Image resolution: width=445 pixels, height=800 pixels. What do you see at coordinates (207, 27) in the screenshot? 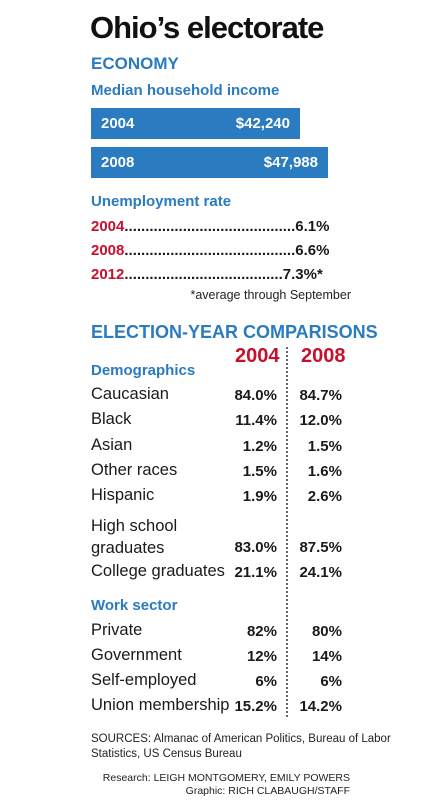
I see `page-title: Ohio’s electorate` at bounding box center [207, 27].